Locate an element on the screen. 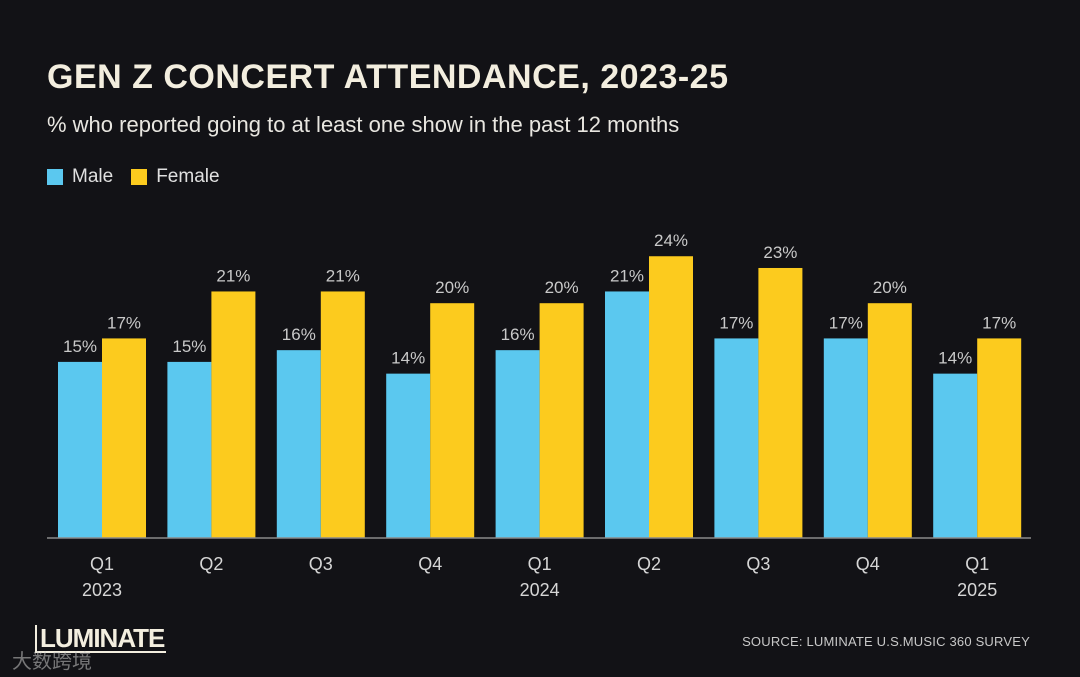 This screenshot has height=677, width=1080. source-note: SOURCE: LUMINATE U.S.MUSIC 360 SURVEY is located at coordinates (886, 641).